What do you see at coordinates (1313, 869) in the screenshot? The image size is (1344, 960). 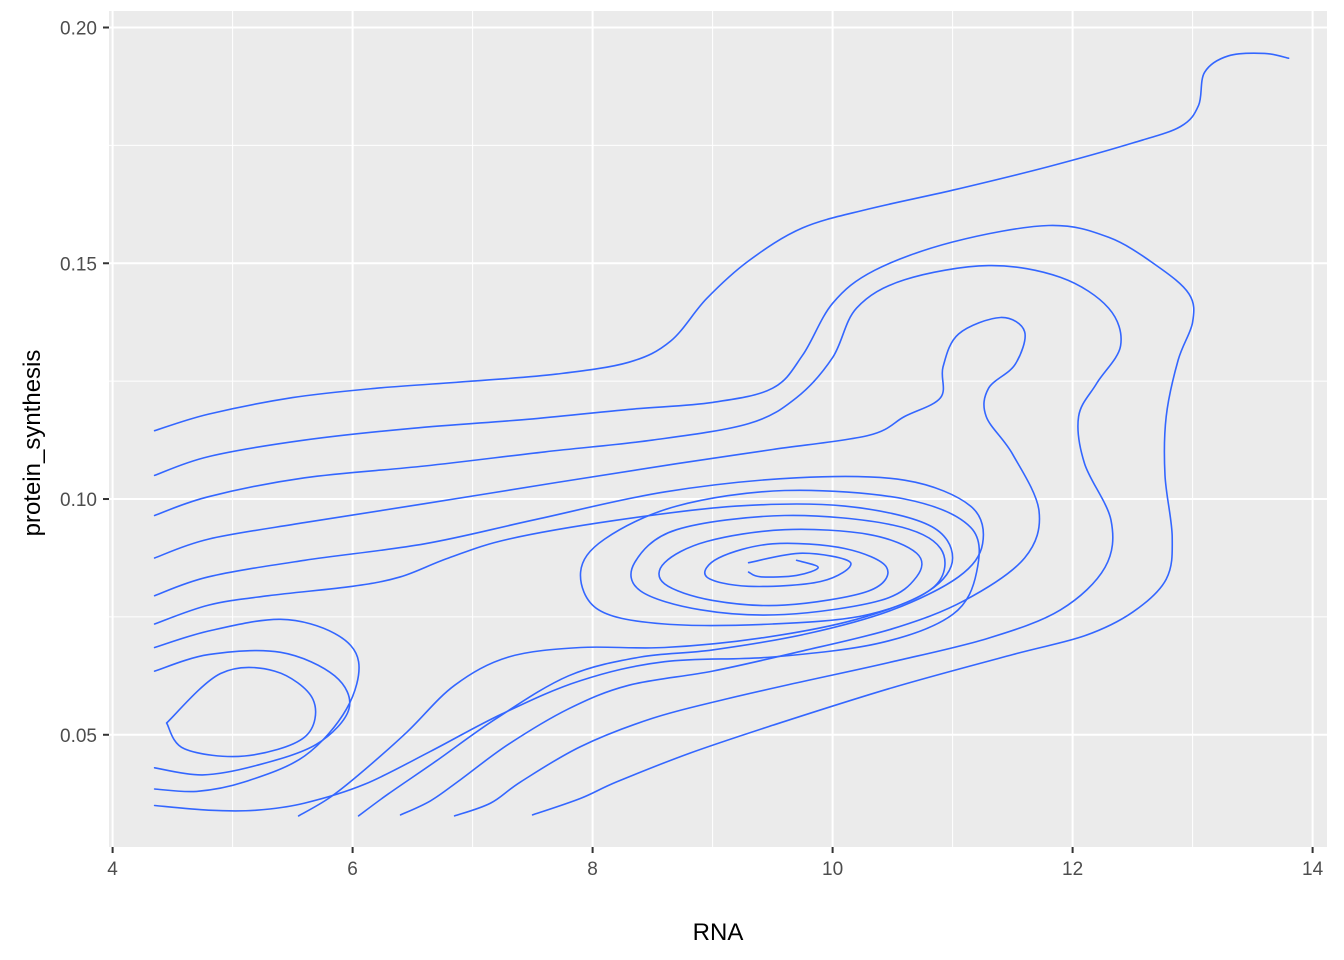 I see `x-tick-label: 14` at bounding box center [1313, 869].